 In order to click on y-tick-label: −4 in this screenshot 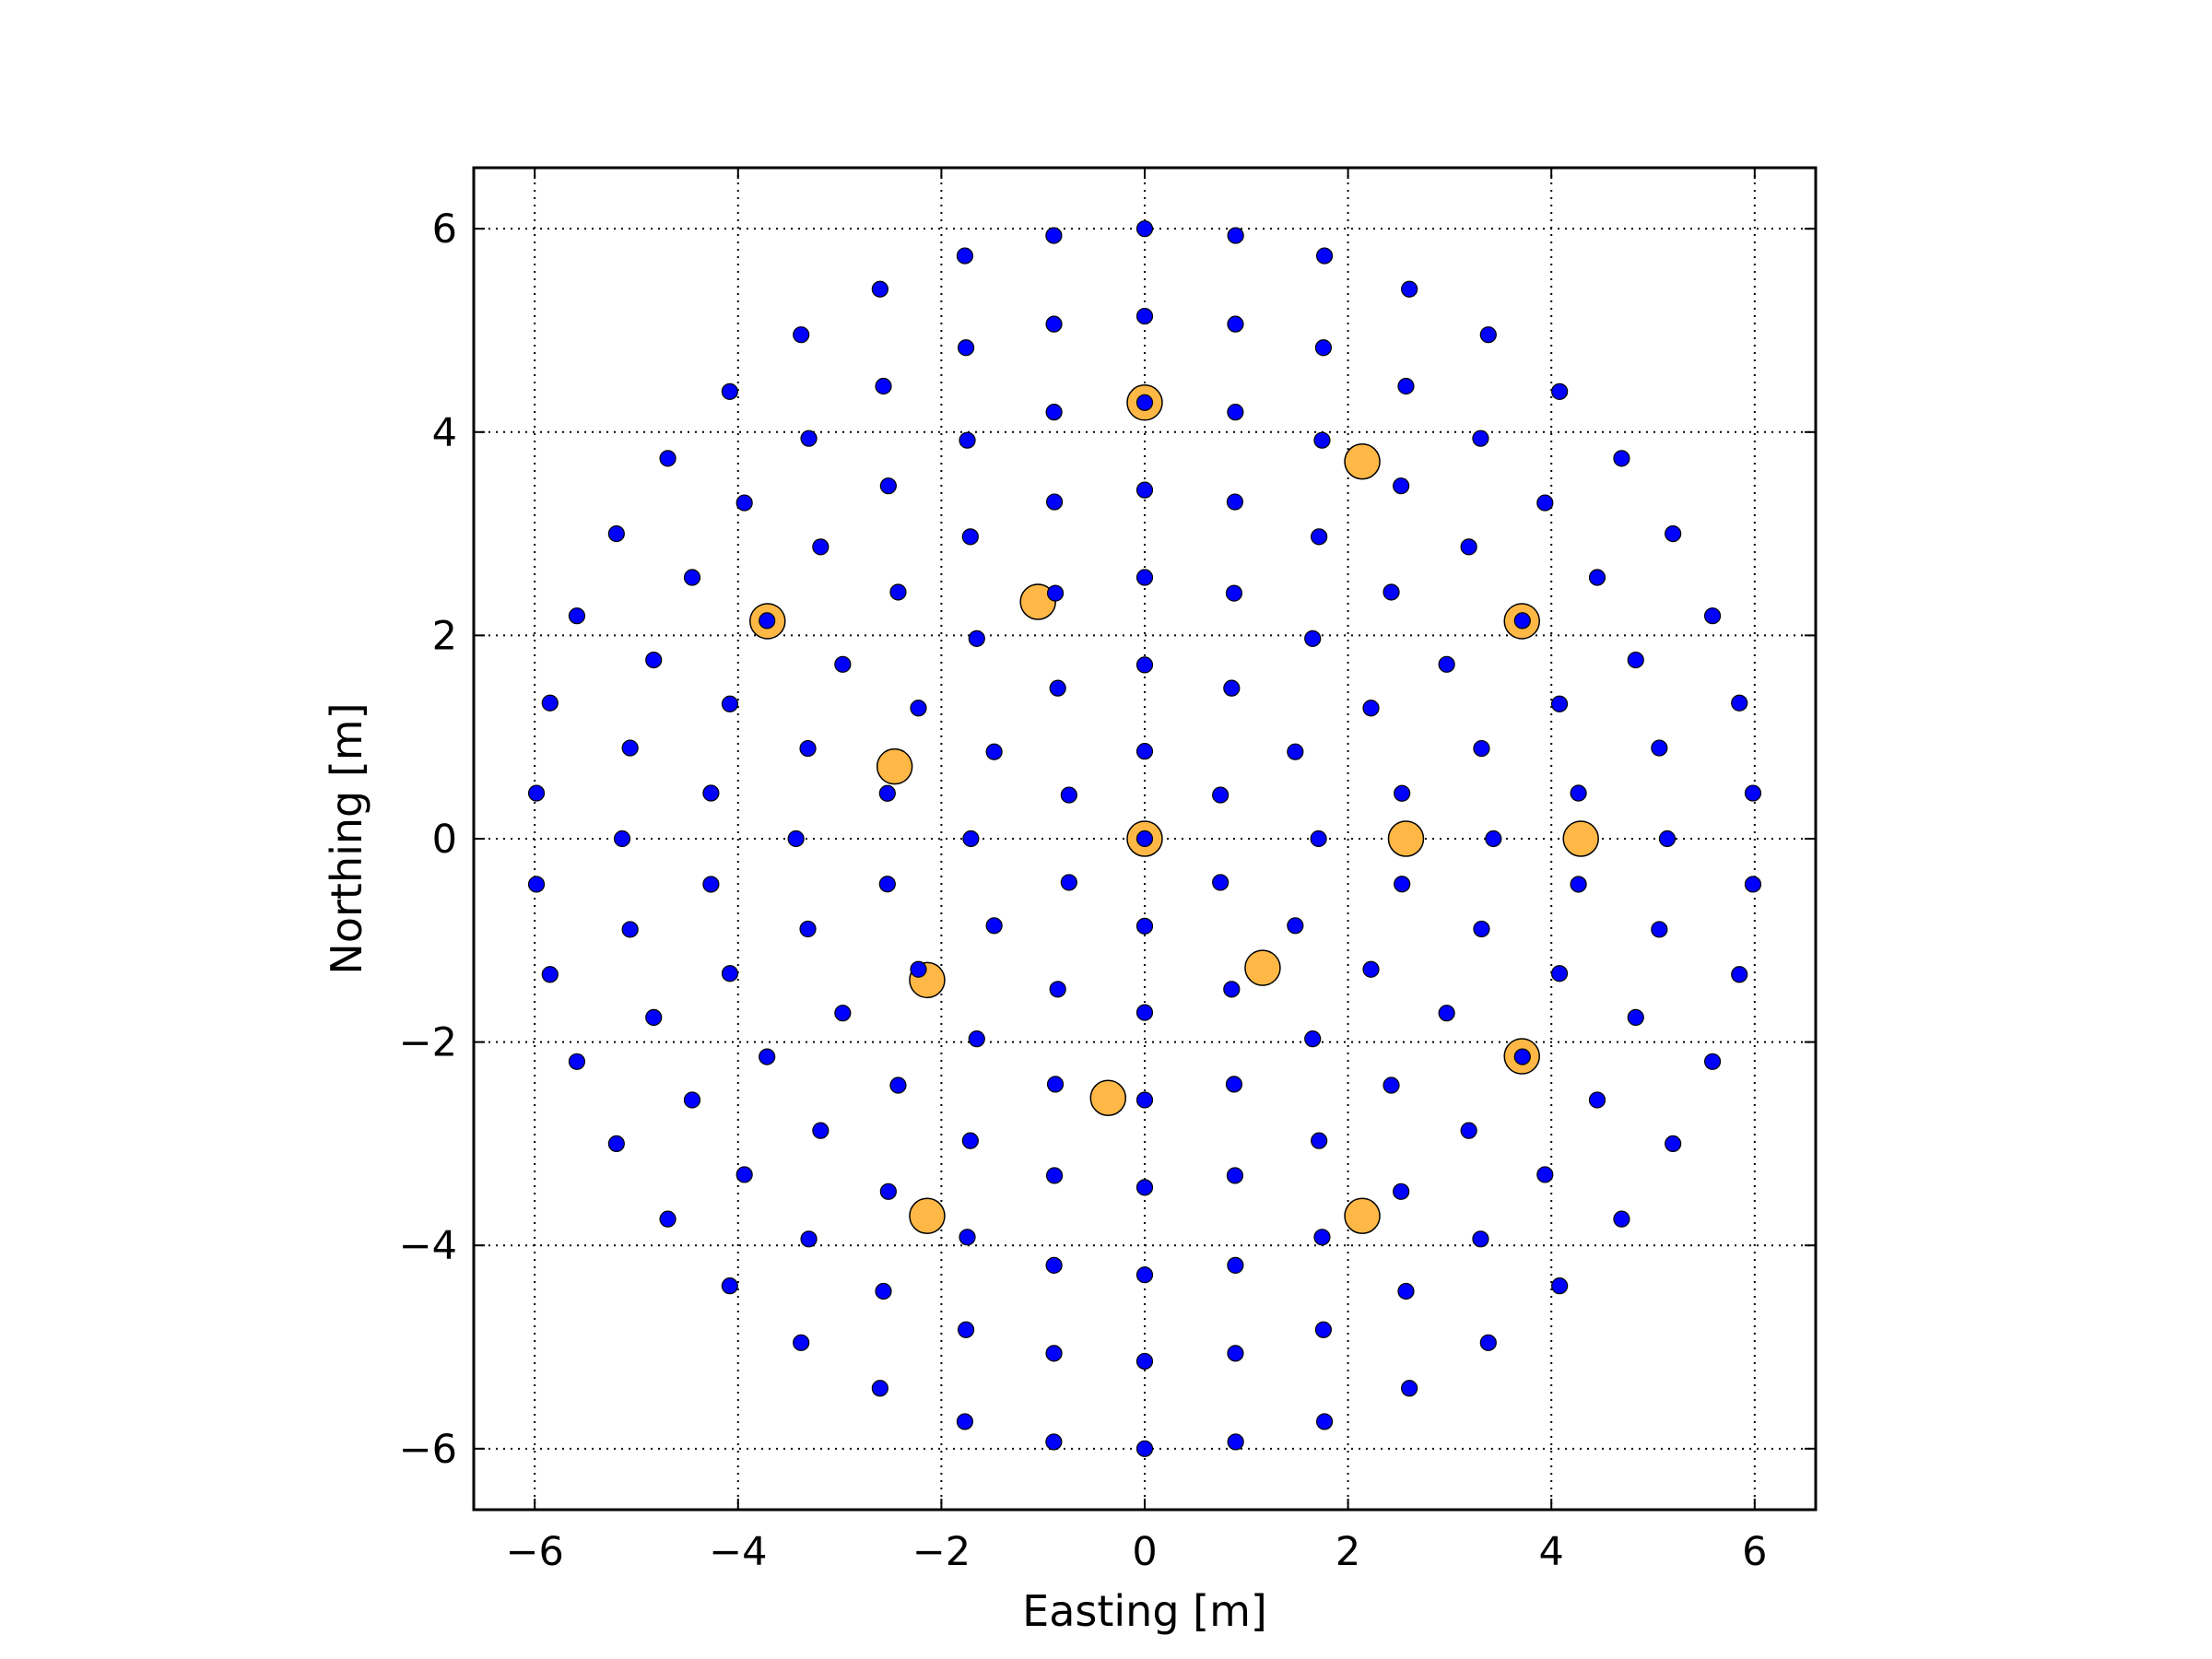, I will do `click(428, 1246)`.